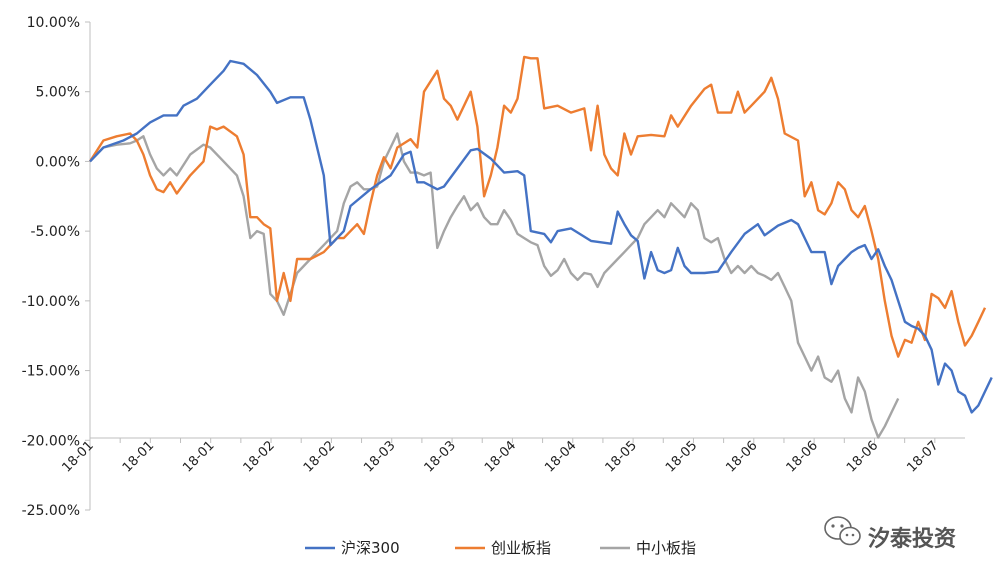 The width and height of the screenshot is (1000, 580). Describe the element at coordinates (370, 548) in the screenshot. I see `legend-label: 沪深300` at that location.